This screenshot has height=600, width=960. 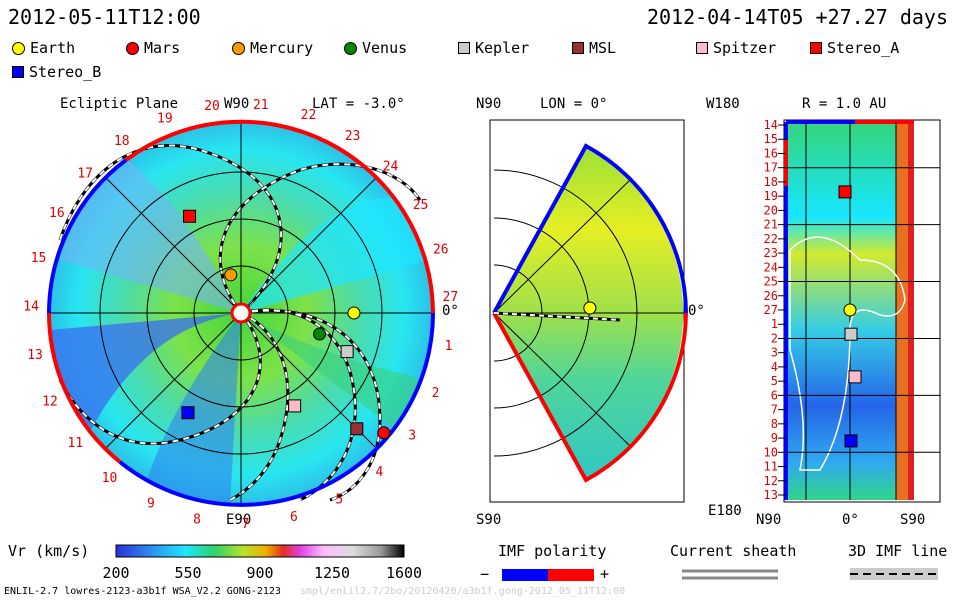 I want to click on mercury-marker-icon, so click(x=238, y=48).